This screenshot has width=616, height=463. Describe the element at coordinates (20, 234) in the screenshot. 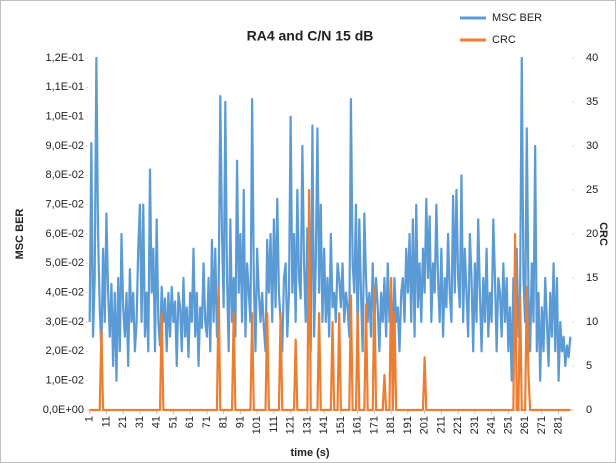

I see `y-axis-title: MSC BER` at that location.